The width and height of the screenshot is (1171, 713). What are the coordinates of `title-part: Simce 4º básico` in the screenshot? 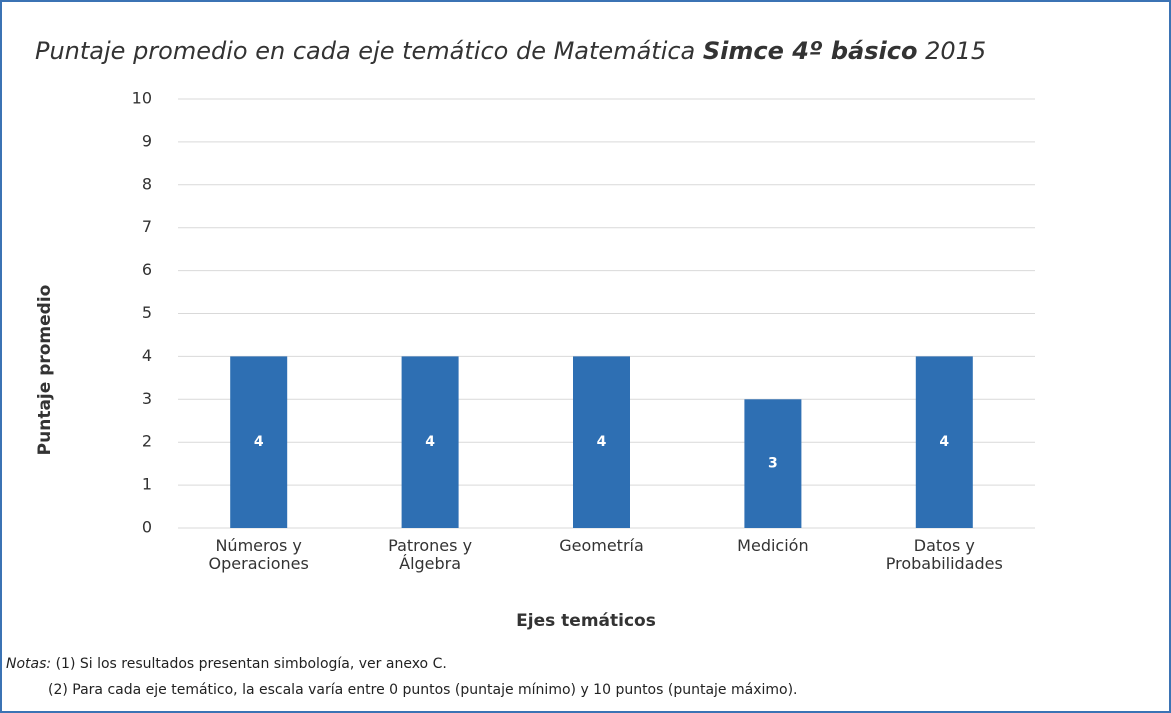 It's located at (810, 51).